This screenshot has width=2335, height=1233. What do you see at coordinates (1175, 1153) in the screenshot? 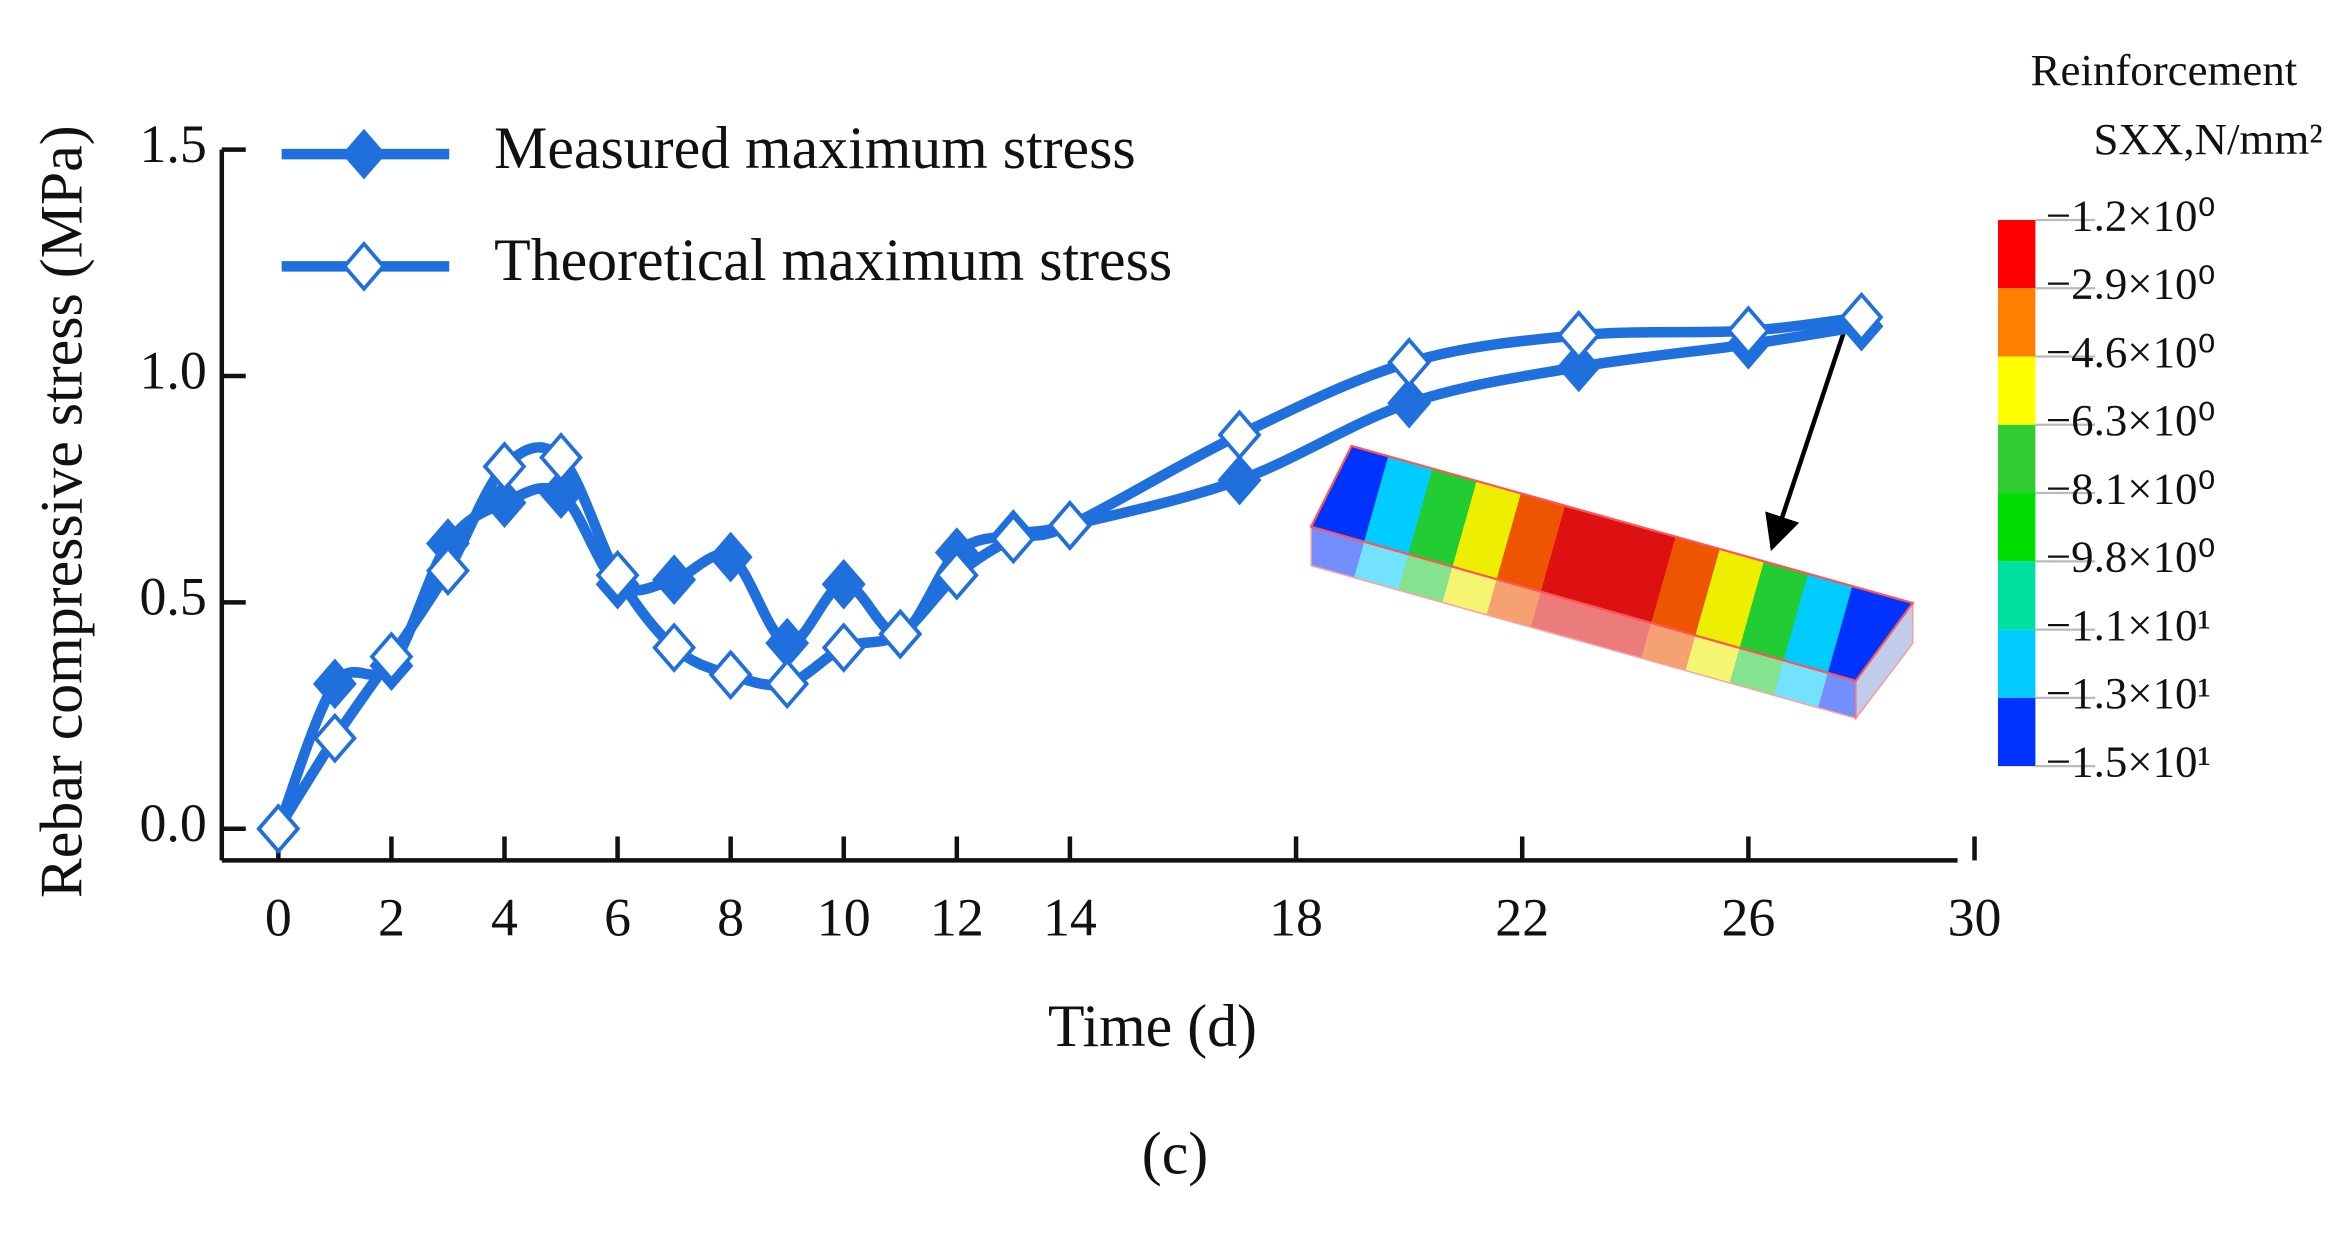
I see `caption: (c)` at bounding box center [1175, 1153].